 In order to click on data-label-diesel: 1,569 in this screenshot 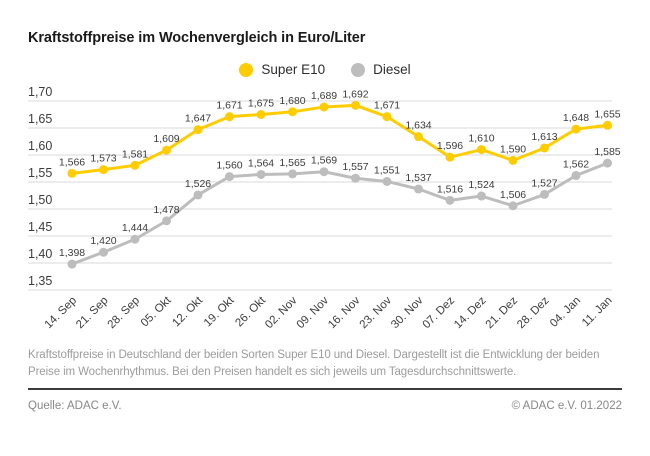, I will do `click(324, 161)`.